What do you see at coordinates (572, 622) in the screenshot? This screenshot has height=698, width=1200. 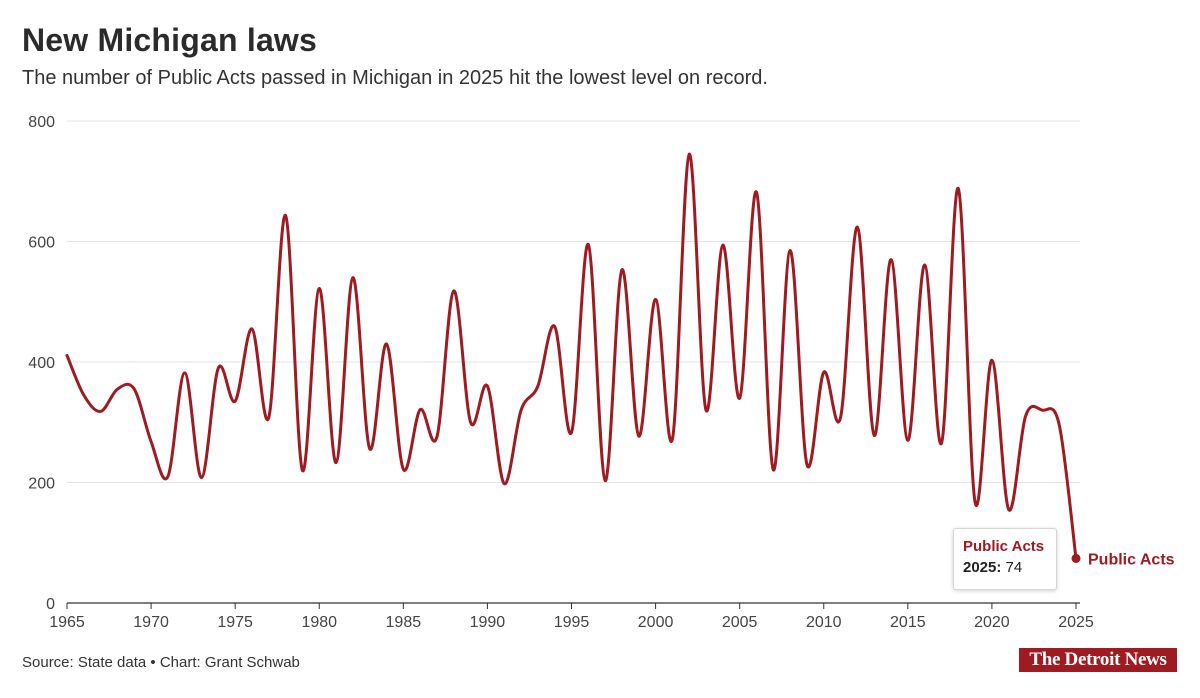 I see `x-tick-label-1995: 1995` at bounding box center [572, 622].